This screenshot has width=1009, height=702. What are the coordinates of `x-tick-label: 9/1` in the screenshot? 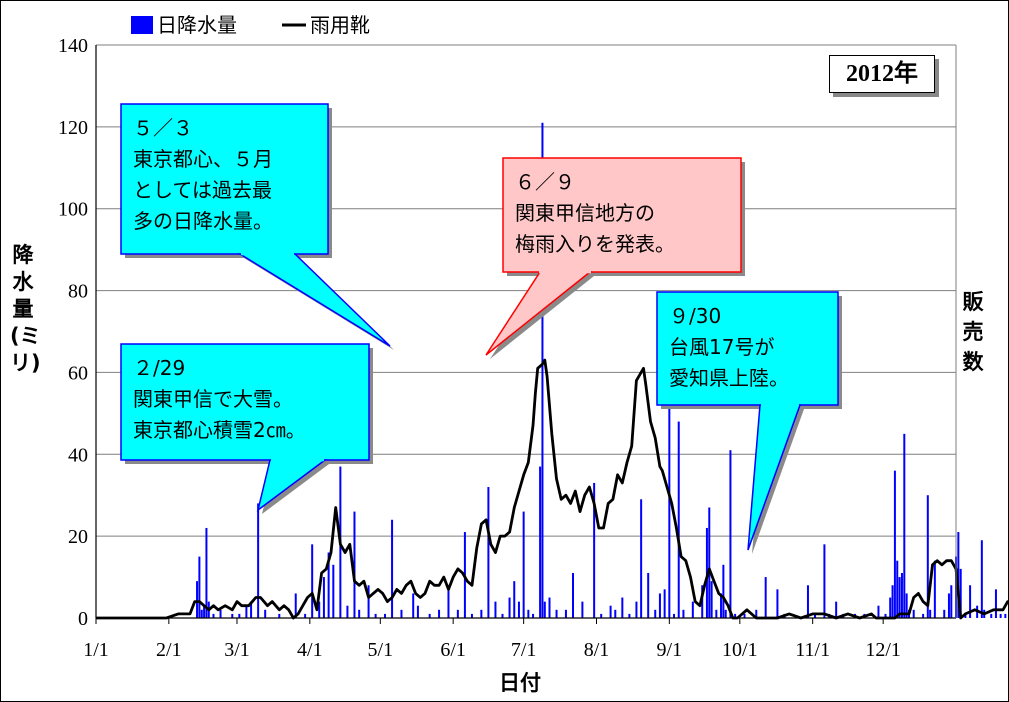 It's located at (670, 650).